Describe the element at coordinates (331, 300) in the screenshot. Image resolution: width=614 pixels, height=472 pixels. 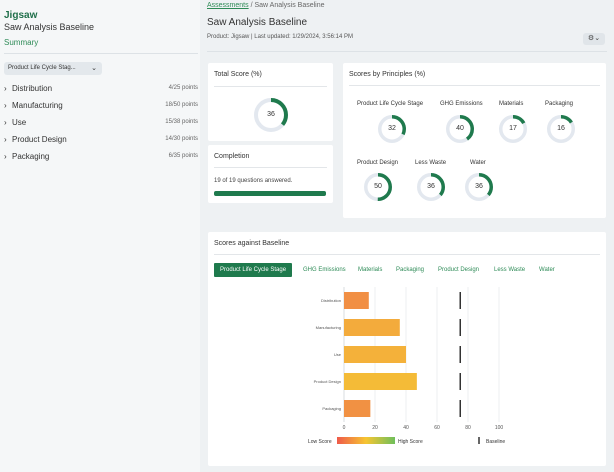
I see `category-label: Distribution` at that location.